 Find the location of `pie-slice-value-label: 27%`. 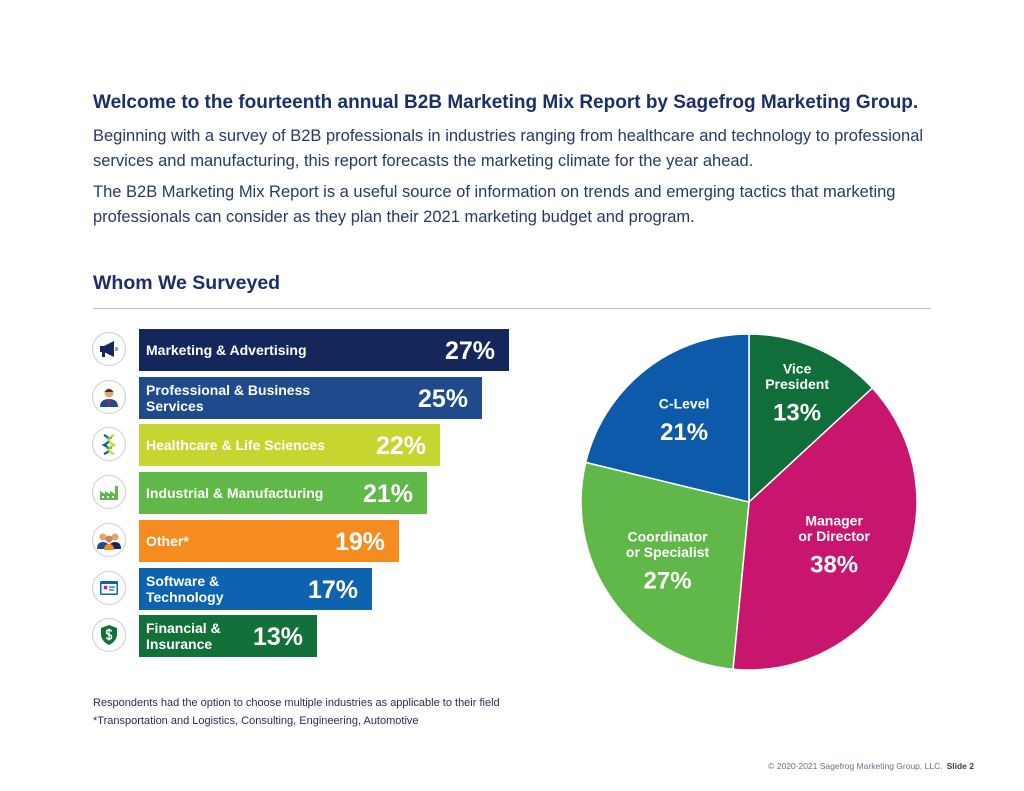

pie-slice-value-label: 27% is located at coordinates (668, 581).